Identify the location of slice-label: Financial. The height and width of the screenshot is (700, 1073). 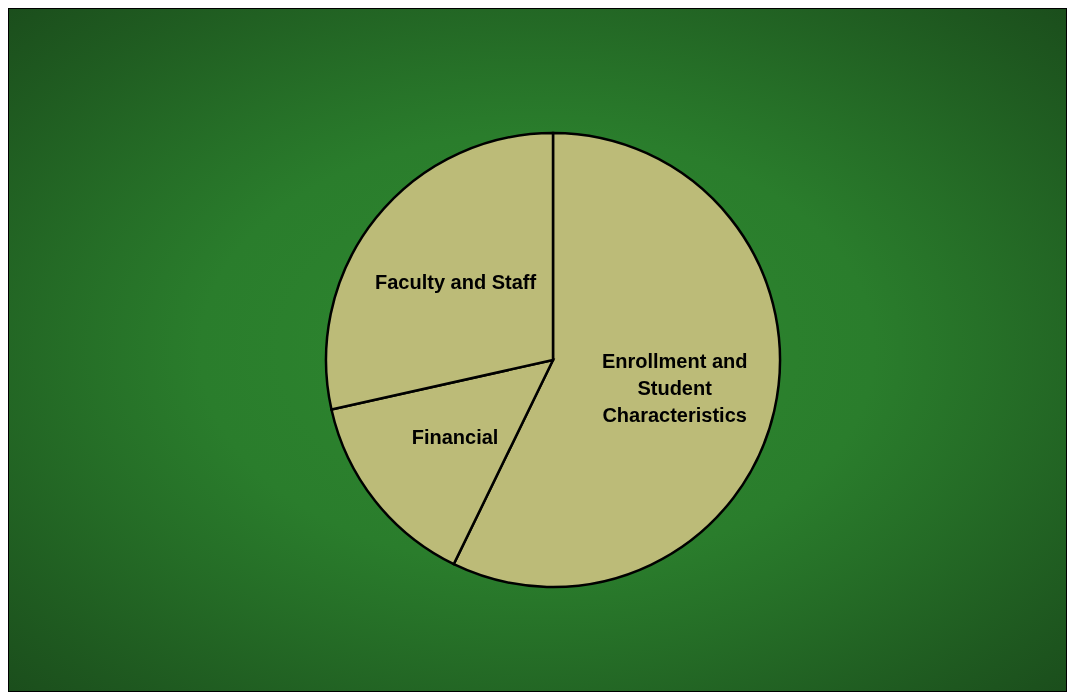
(455, 437).